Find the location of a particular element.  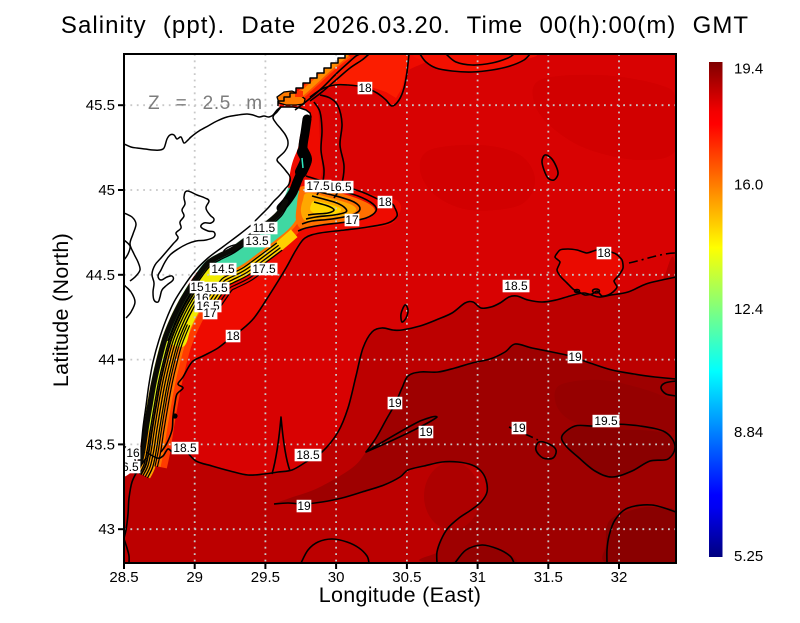

svg-text: 30.5 is located at coordinates (406, 577).